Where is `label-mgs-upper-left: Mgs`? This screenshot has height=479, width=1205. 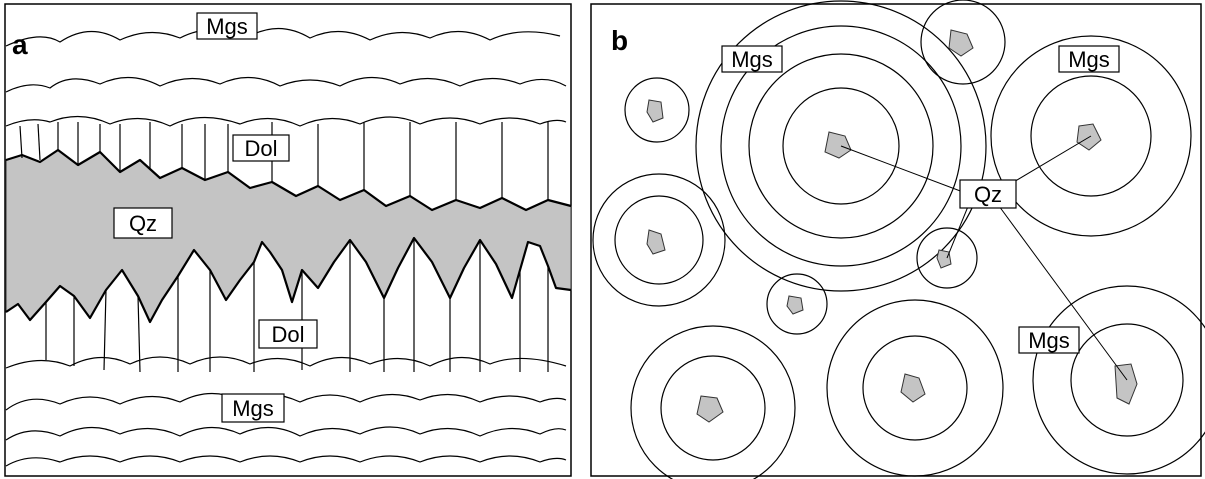
label-mgs-upper-left: Mgs is located at coordinates (752, 59).